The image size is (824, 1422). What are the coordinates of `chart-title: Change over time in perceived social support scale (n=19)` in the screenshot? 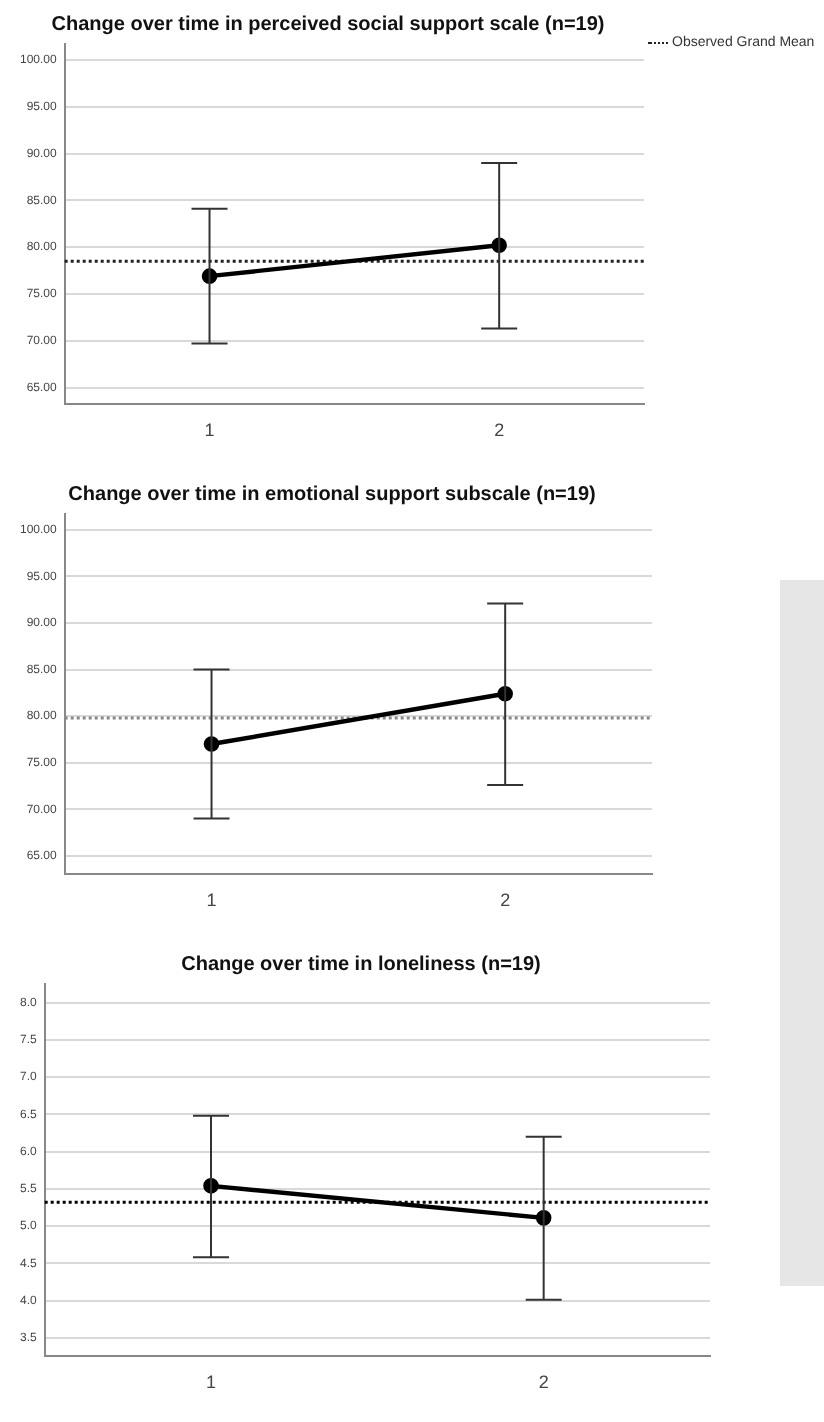 It's located at (328, 24).